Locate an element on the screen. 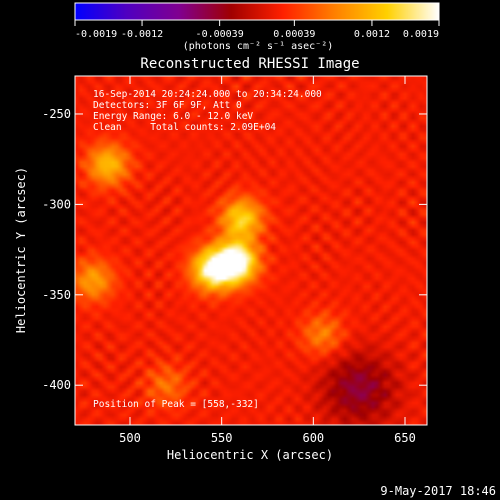 The width and height of the screenshot is (500, 500). y-tick-label: -250 is located at coordinates (56, 114).